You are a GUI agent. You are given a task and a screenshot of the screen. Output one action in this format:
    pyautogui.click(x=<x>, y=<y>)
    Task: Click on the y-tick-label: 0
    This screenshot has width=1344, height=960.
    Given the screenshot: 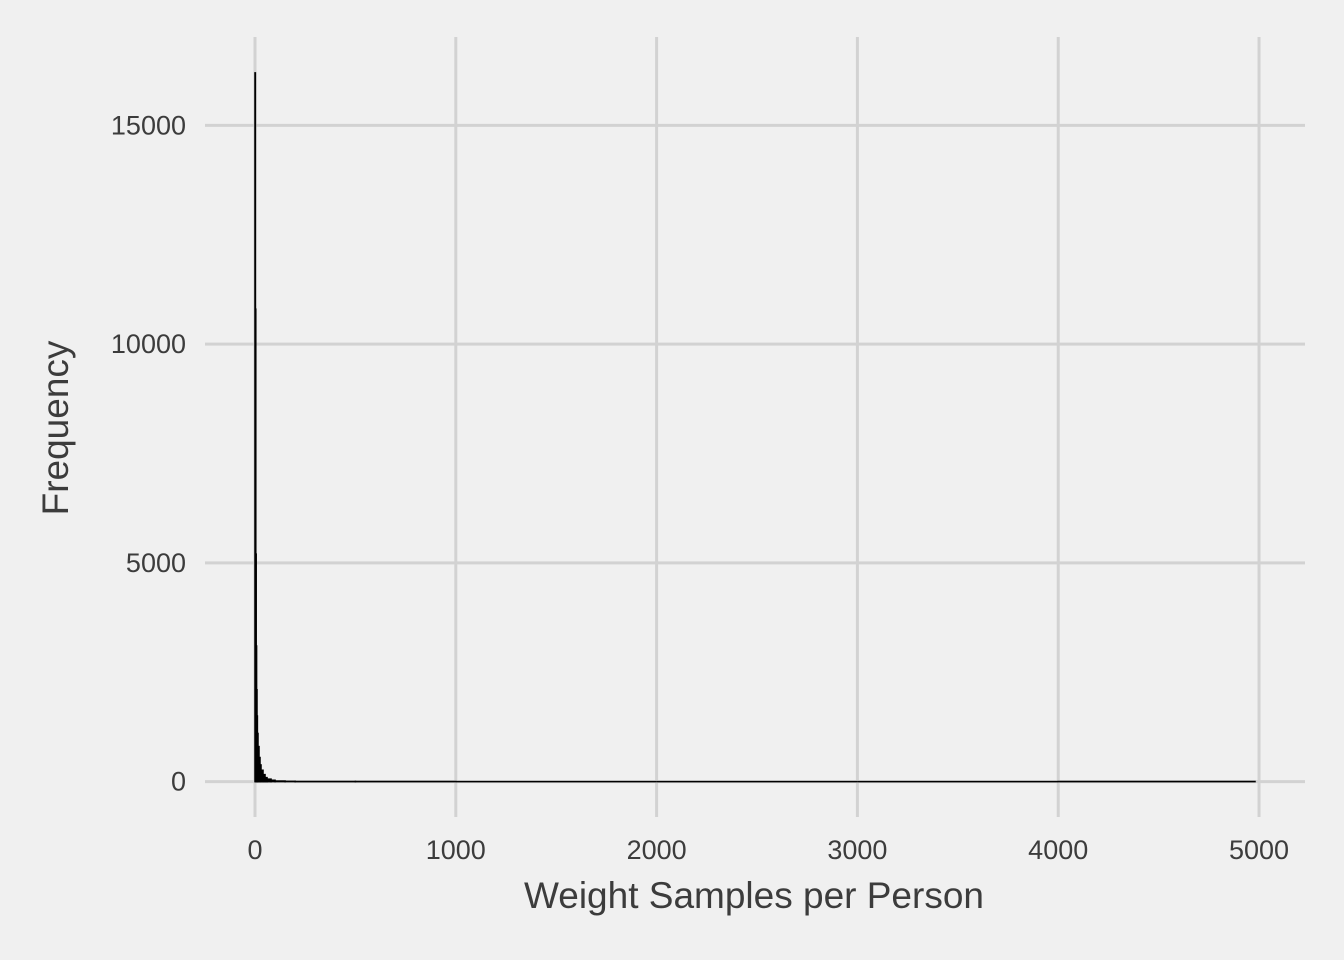 What is the action you would take?
    pyautogui.click(x=178, y=782)
    